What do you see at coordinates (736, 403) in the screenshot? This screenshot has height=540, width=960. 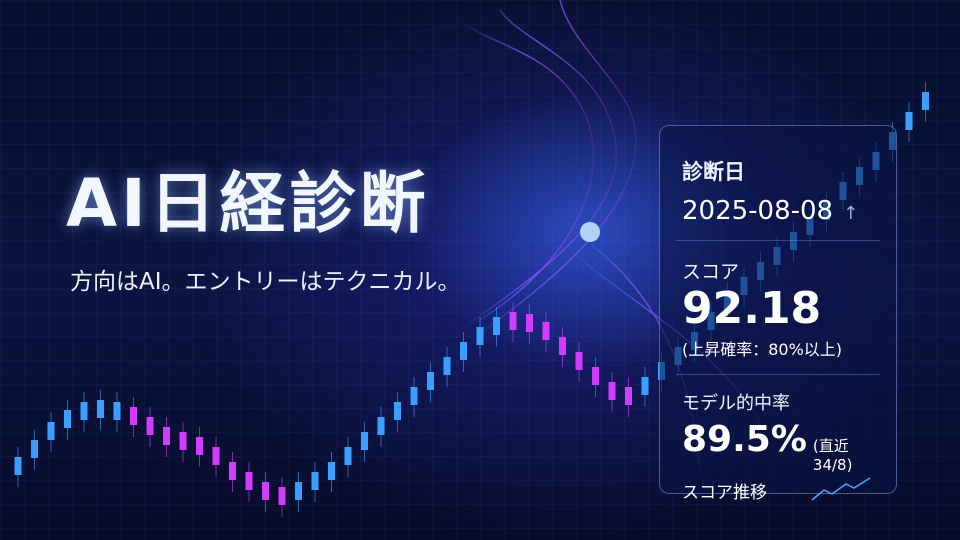 I see `accuracy-label: モデル的中率` at bounding box center [736, 403].